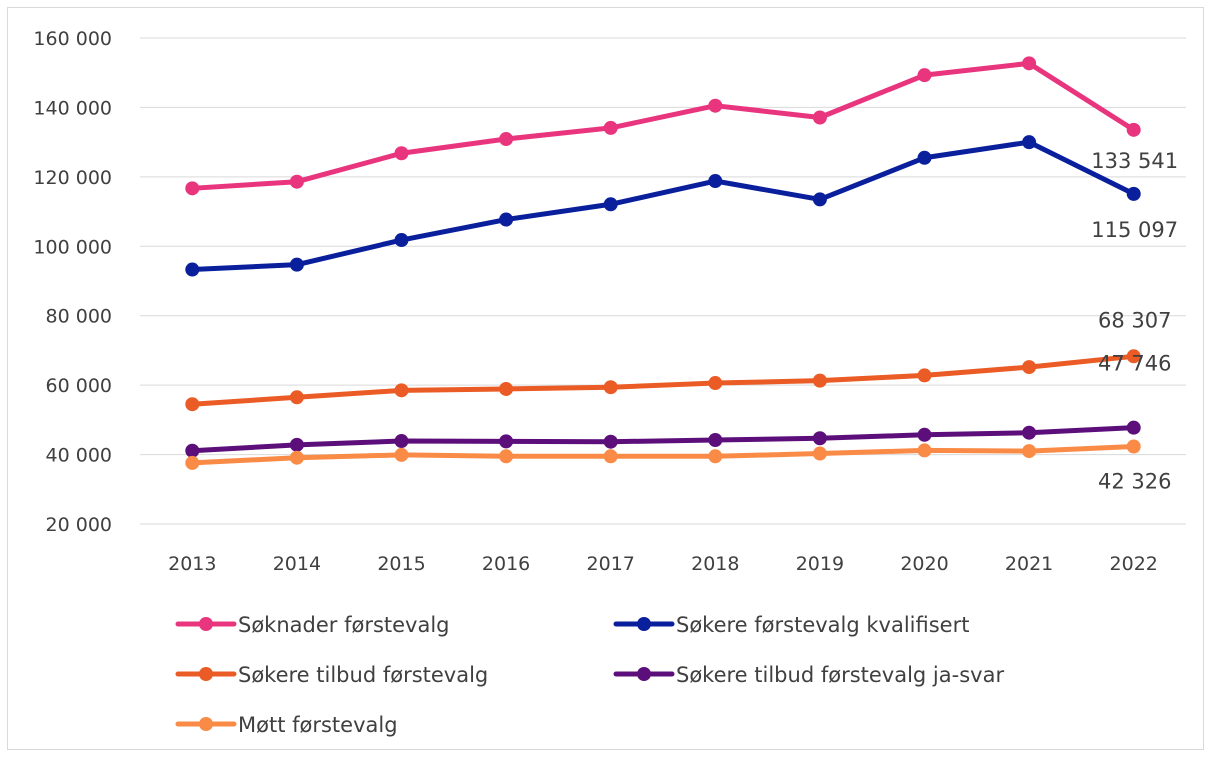 This screenshot has height=757, width=1212. What do you see at coordinates (79, 525) in the screenshot?
I see `y-tick-label: 20 000` at bounding box center [79, 525].